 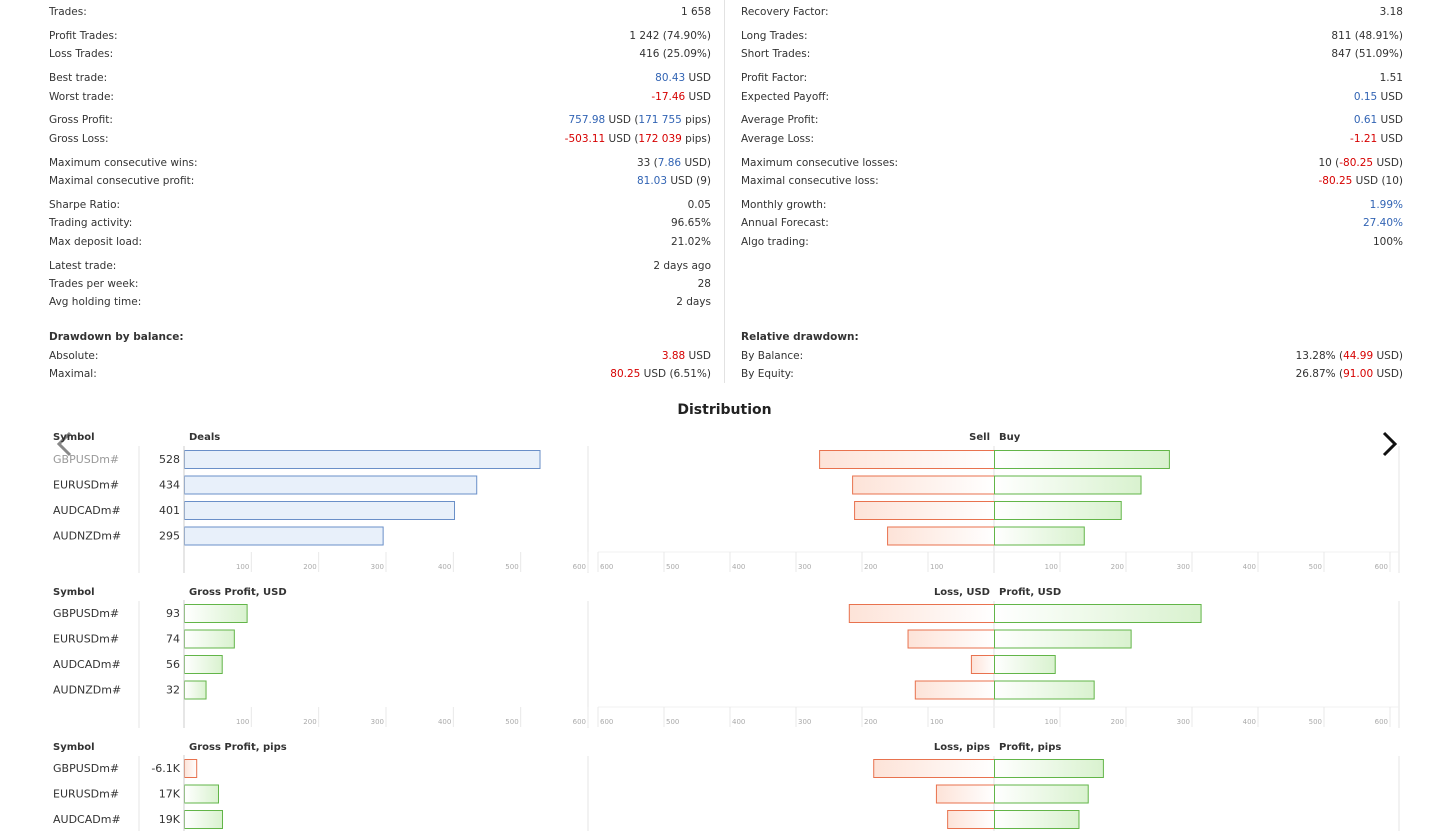 I want to click on stat-row: Average Profit: 0.61 USD, so click(x=1072, y=120).